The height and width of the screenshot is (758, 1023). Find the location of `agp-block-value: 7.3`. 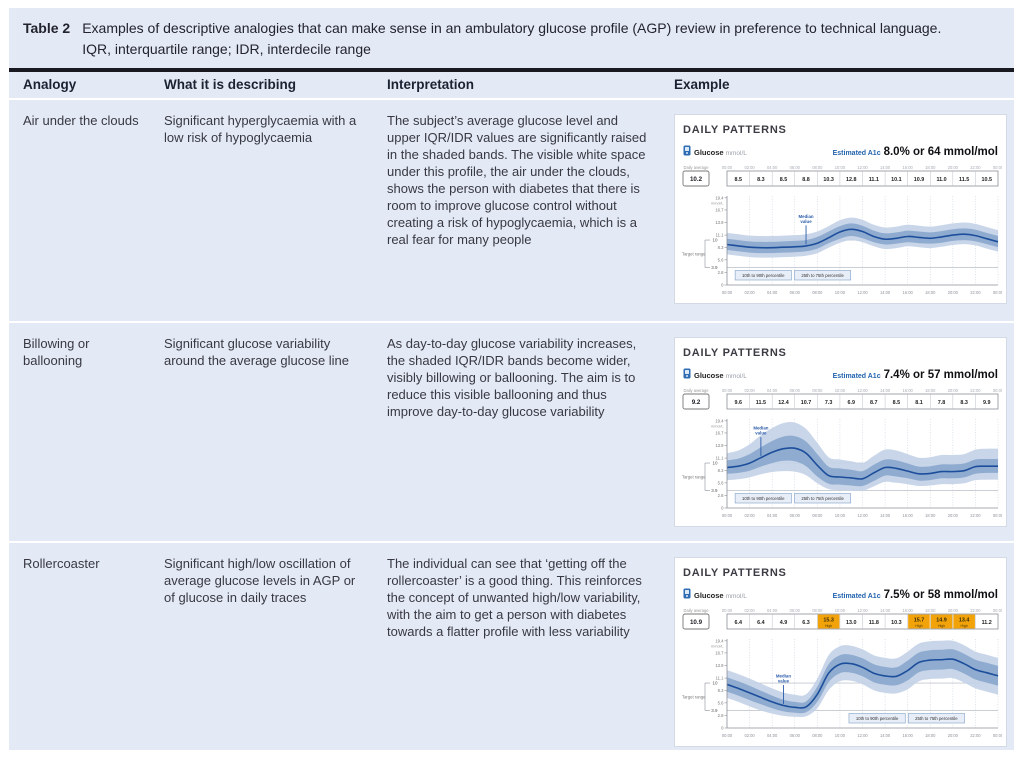

agp-block-value: 7.3 is located at coordinates (829, 403).